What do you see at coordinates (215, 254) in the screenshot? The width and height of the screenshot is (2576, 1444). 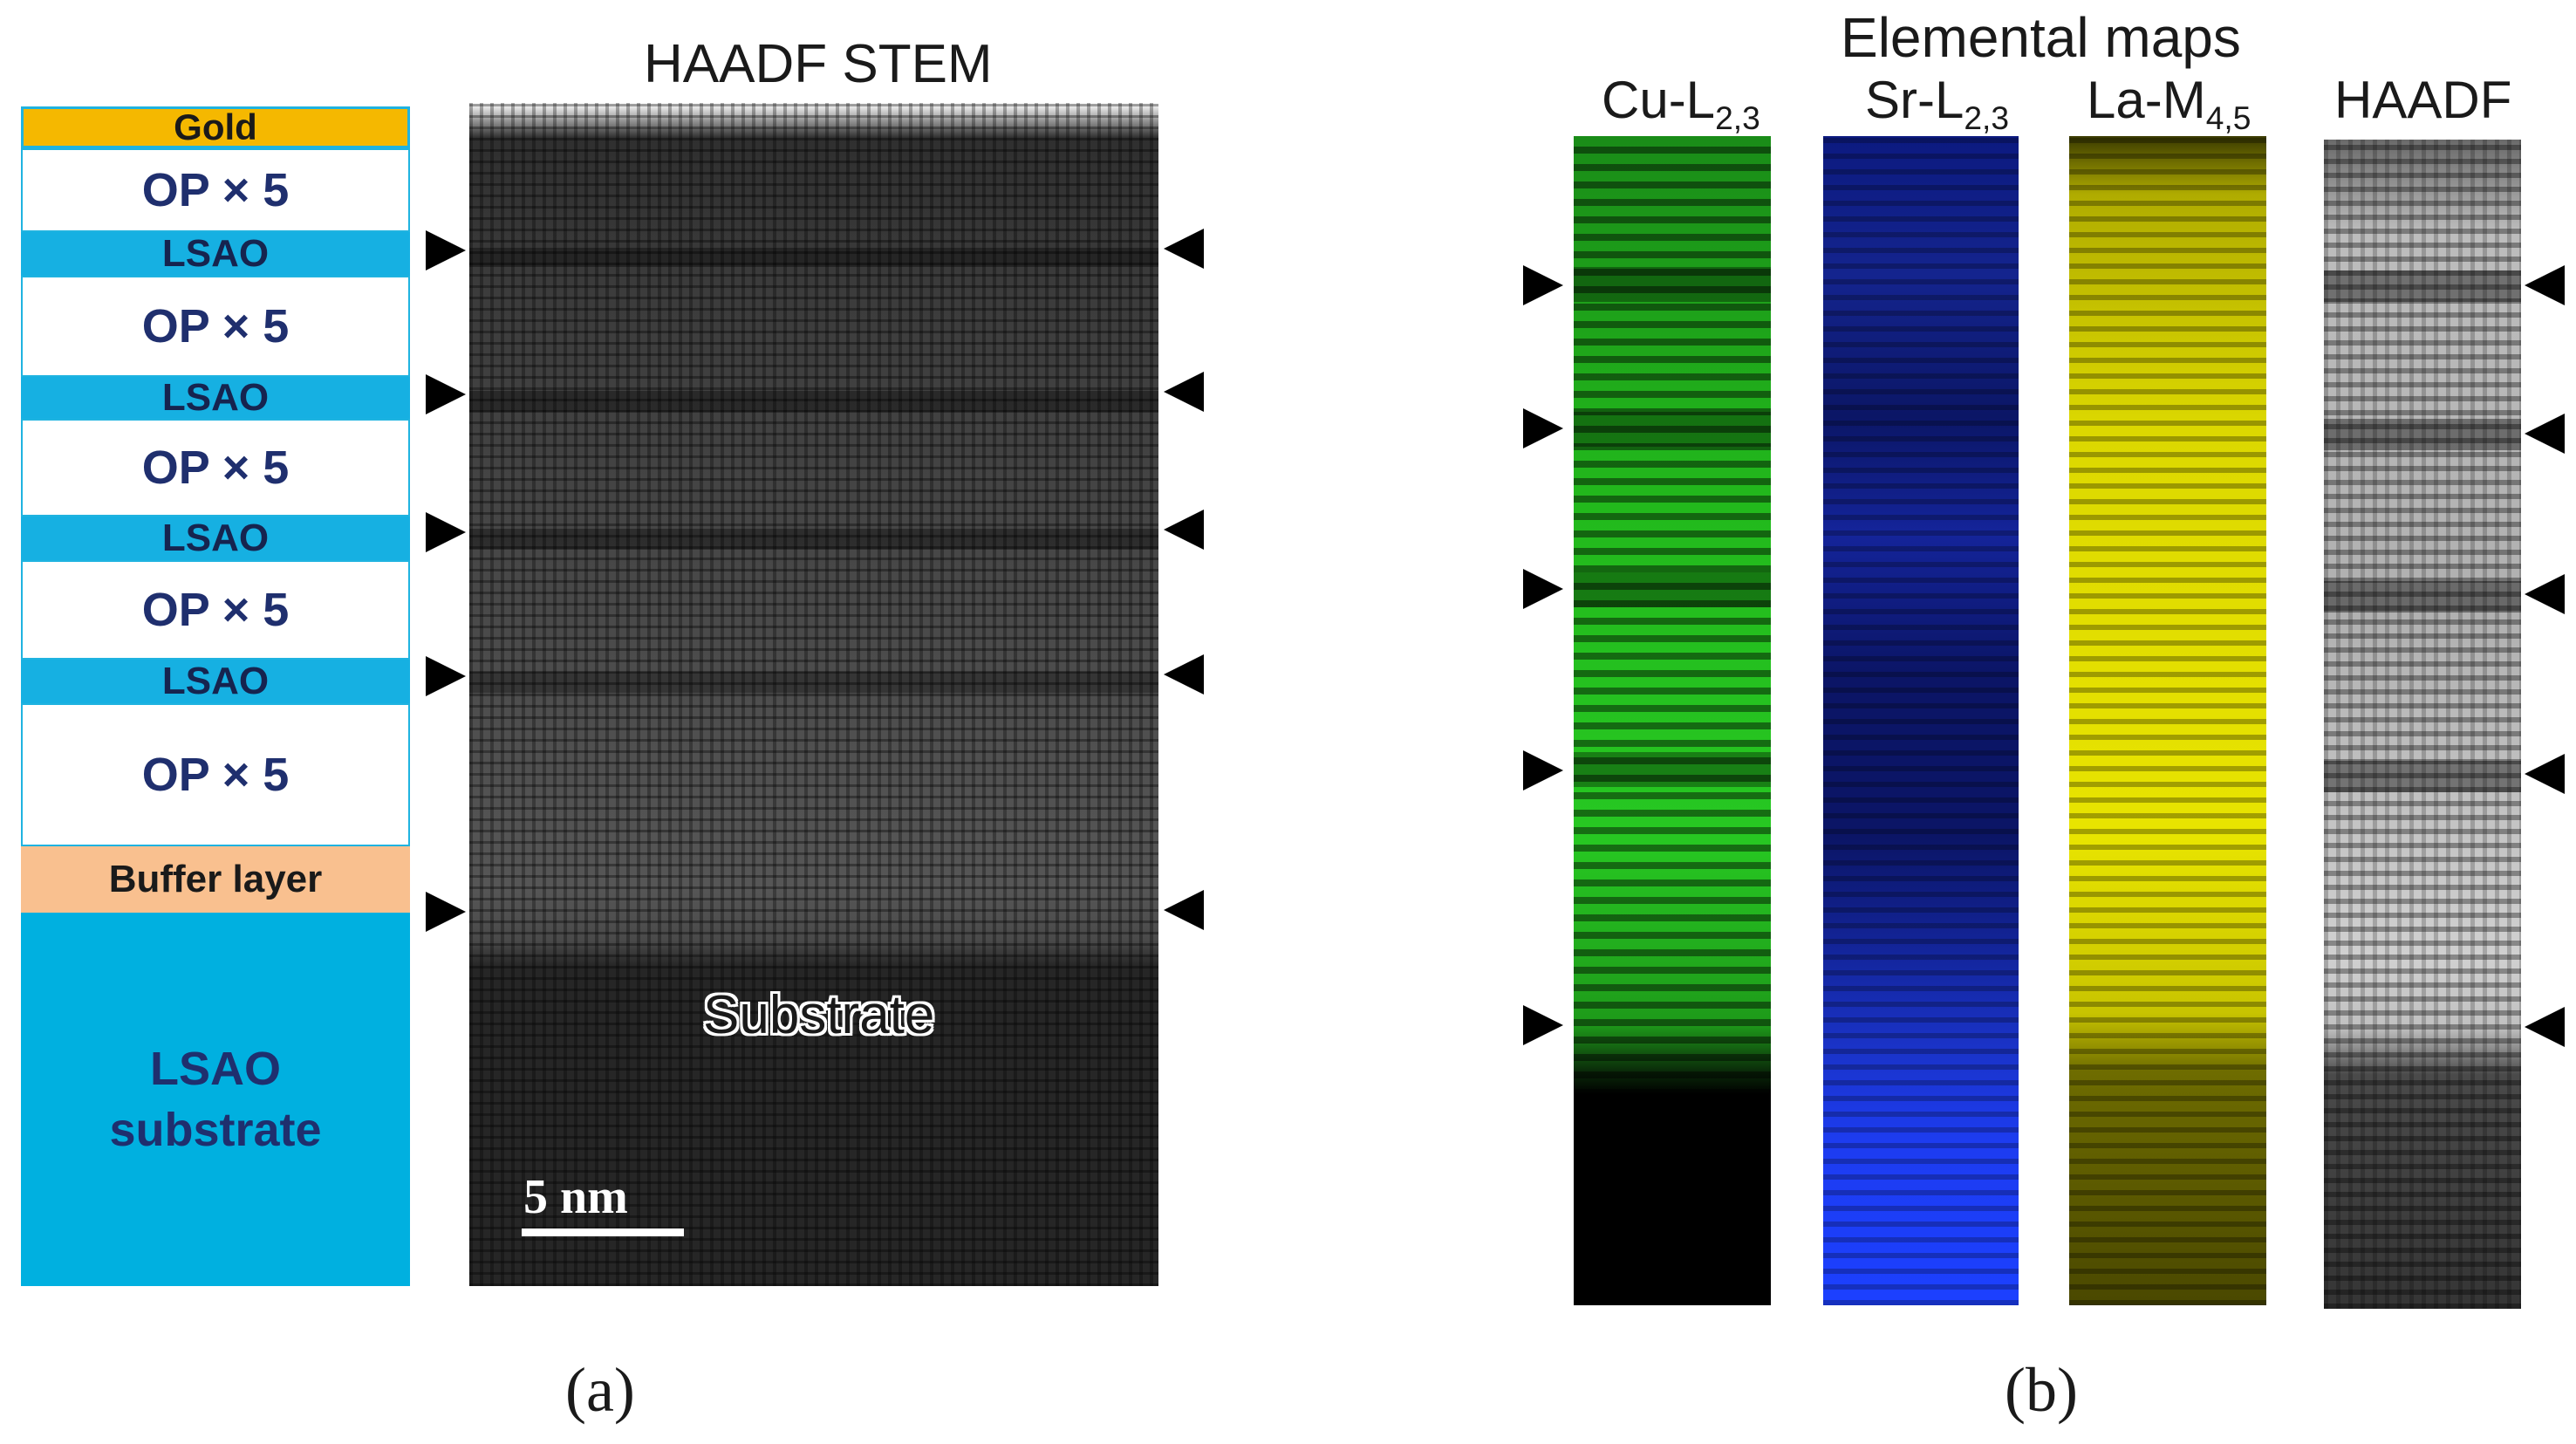 I see `lsao-layer-1: LSAO` at bounding box center [215, 254].